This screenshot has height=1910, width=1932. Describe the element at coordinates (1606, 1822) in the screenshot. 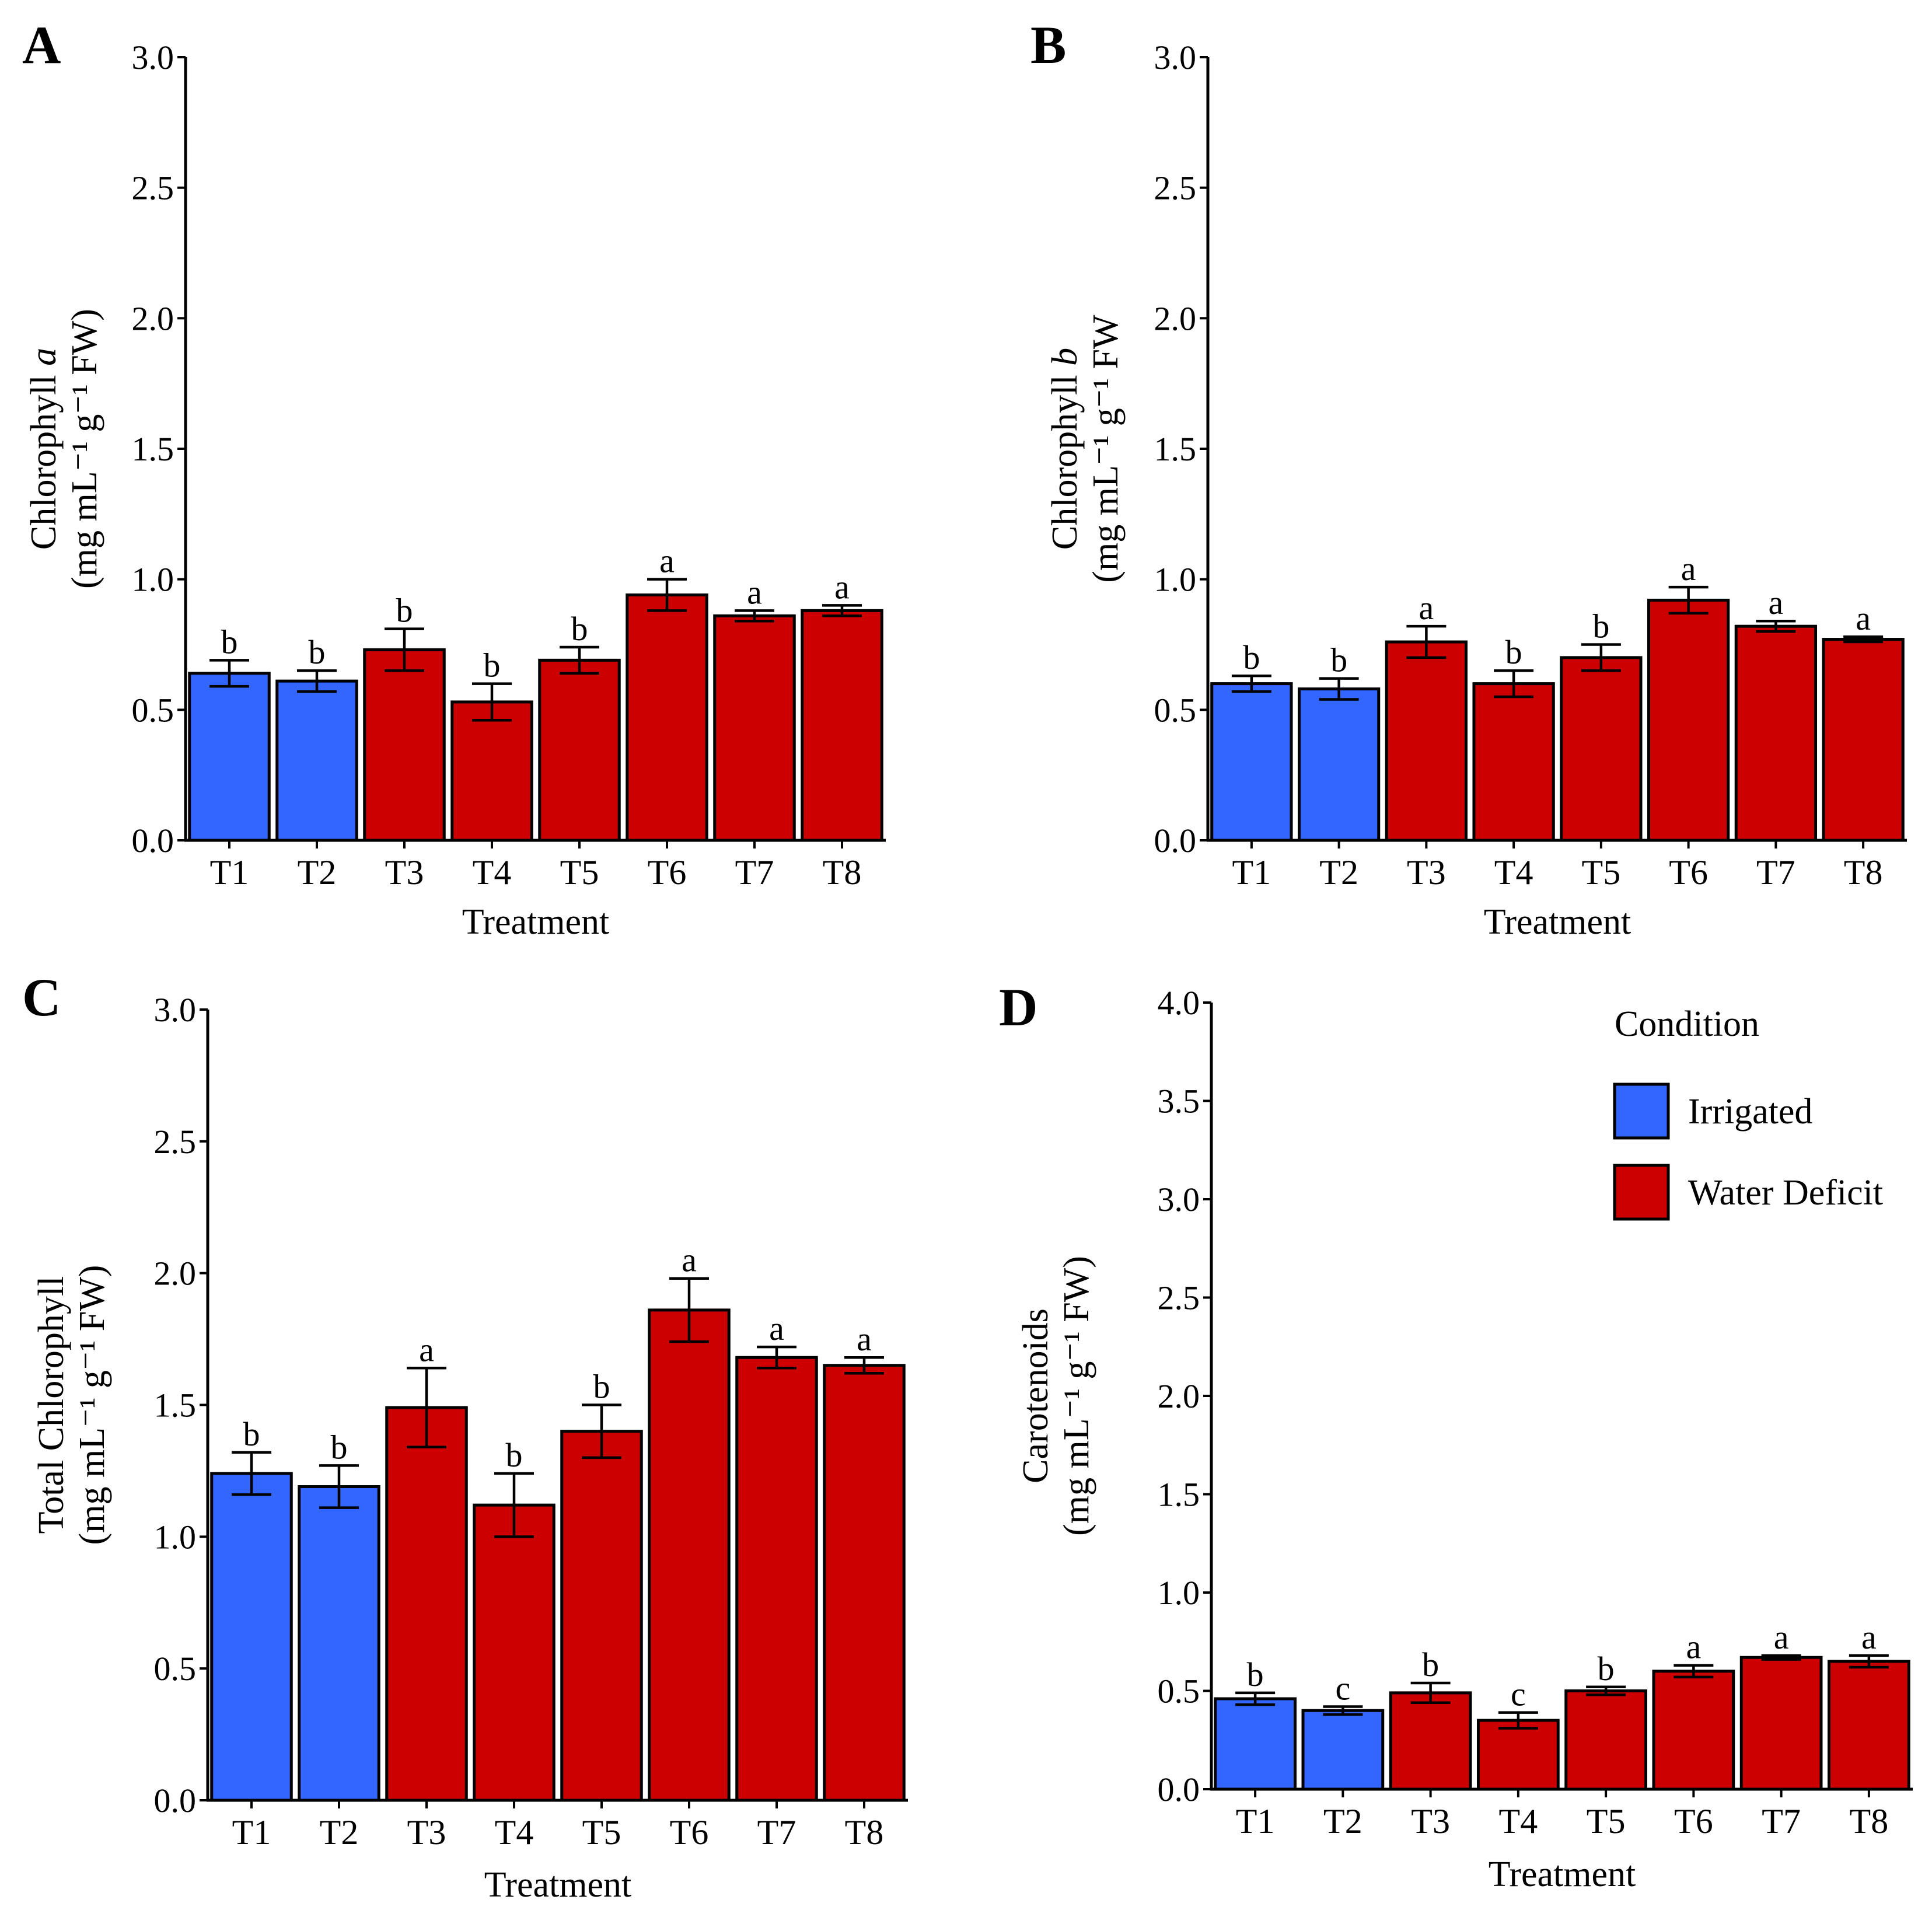

I see `x-tick-label: T5` at that location.